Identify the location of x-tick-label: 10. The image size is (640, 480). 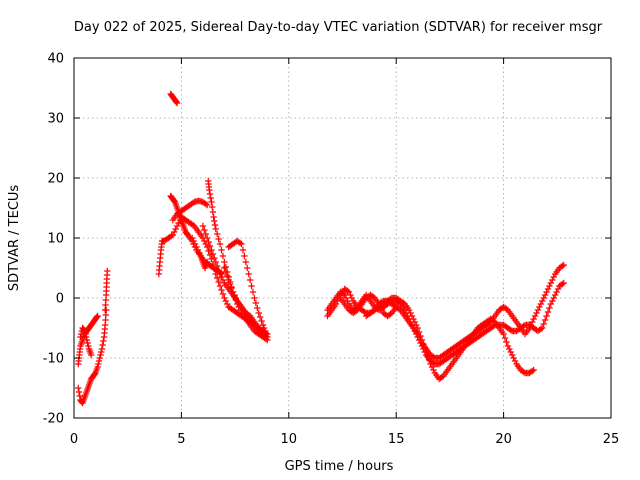
(289, 439).